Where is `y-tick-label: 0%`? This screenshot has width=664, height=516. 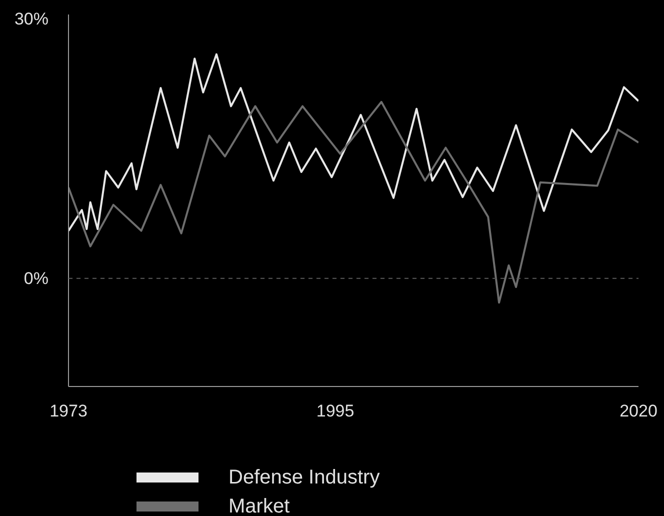
y-tick-label: 0% is located at coordinates (36, 278).